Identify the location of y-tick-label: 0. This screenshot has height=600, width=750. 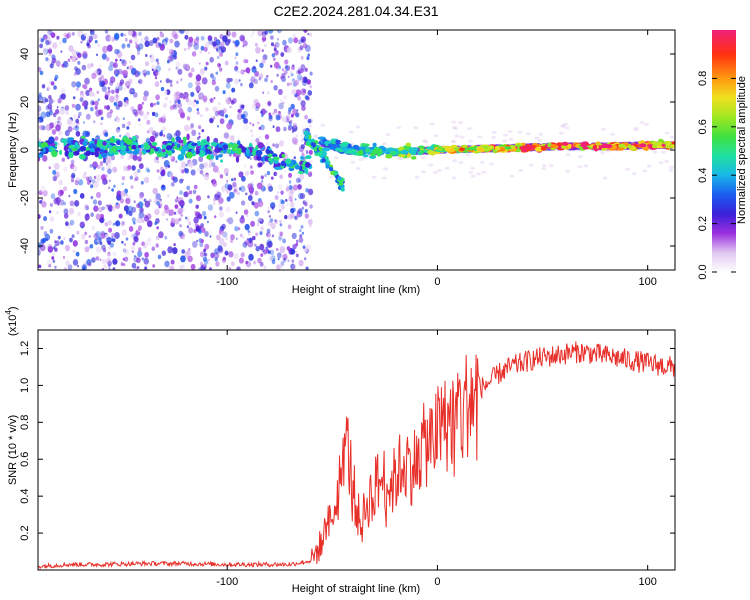
(25, 150).